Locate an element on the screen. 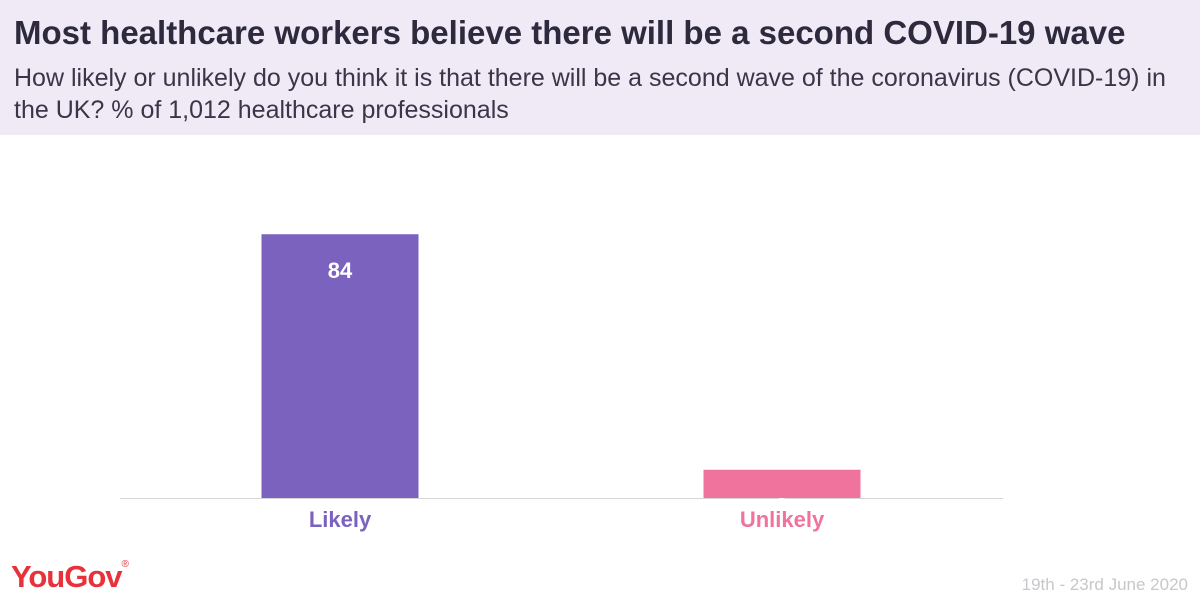  data-label-likely: 84 is located at coordinates (340, 270).